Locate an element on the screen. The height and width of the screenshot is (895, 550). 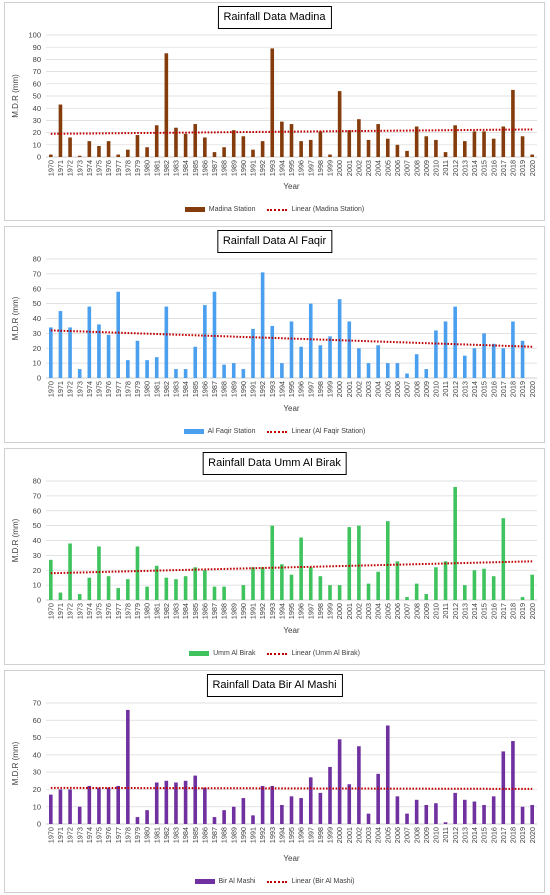
x-tick-label: 2001 is located at coordinates (349, 611).